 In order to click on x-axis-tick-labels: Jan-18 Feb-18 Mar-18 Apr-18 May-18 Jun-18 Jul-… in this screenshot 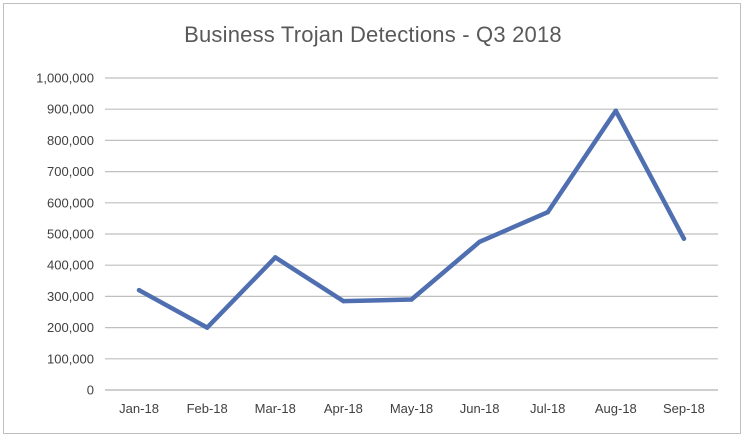, I will do `click(412, 408)`.